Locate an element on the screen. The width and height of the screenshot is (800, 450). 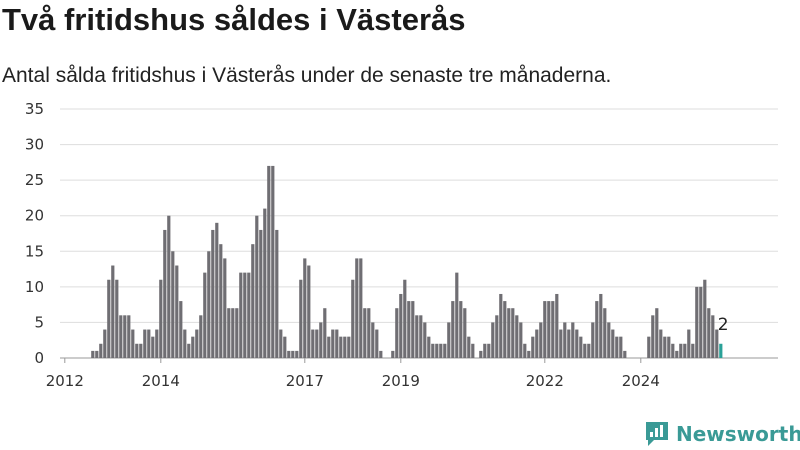
x-tick-label: 2014 is located at coordinates (161, 381).